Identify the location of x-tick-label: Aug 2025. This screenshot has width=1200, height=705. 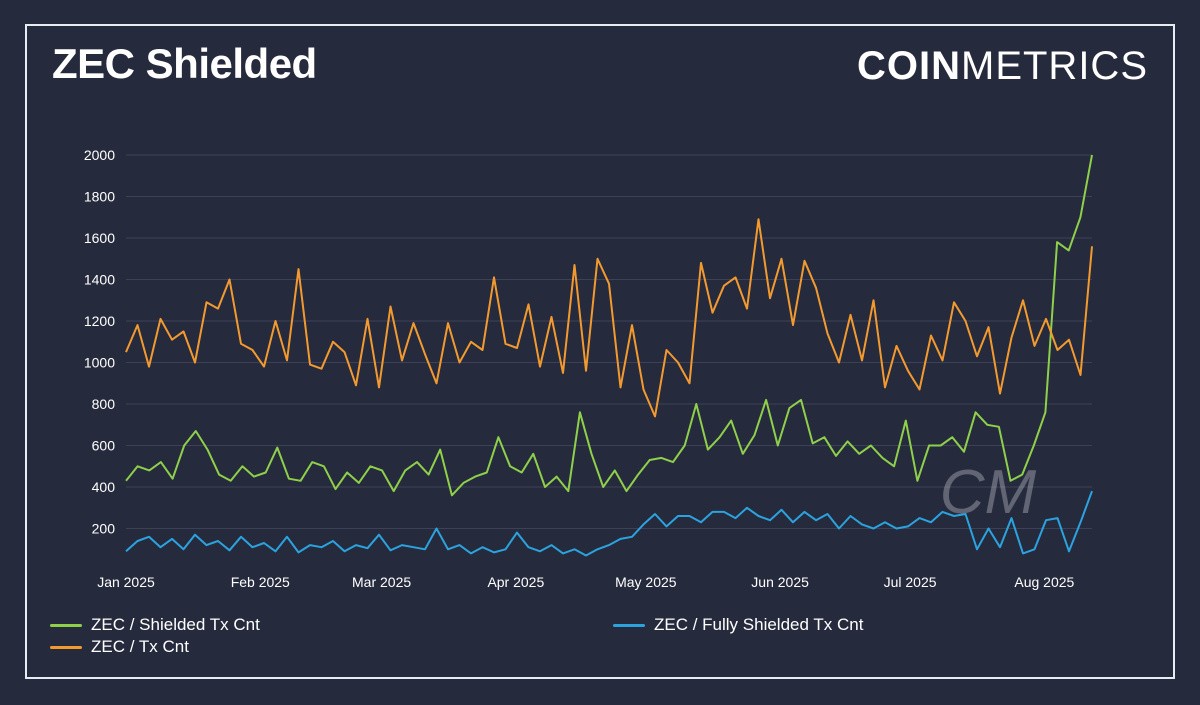
(1044, 582).